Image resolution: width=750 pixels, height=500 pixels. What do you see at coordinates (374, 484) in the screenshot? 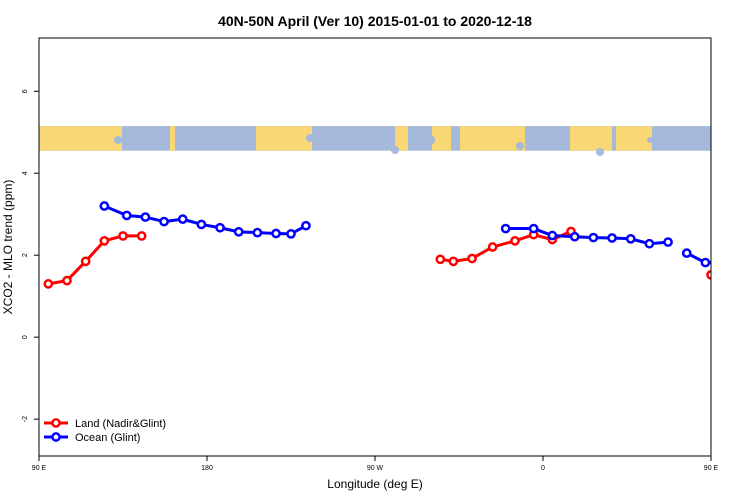
I see `x-axis-label: Longitude (deg E)` at bounding box center [374, 484].